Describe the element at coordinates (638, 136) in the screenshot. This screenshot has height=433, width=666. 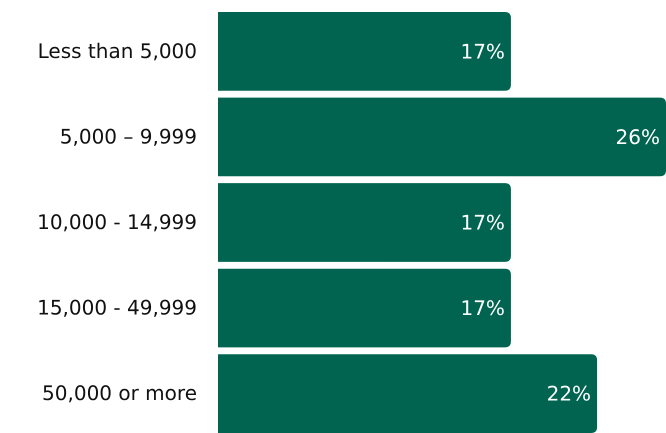
I see `data-label: 26%` at that location.